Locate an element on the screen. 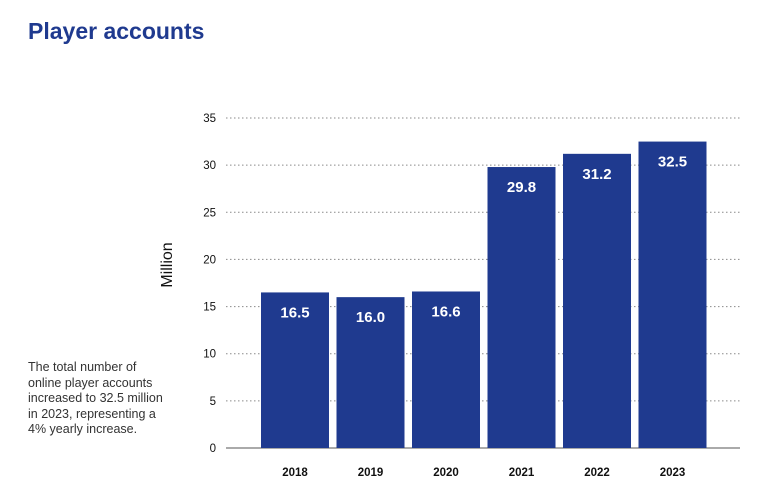  y-tick-label: 25 is located at coordinates (209, 213).